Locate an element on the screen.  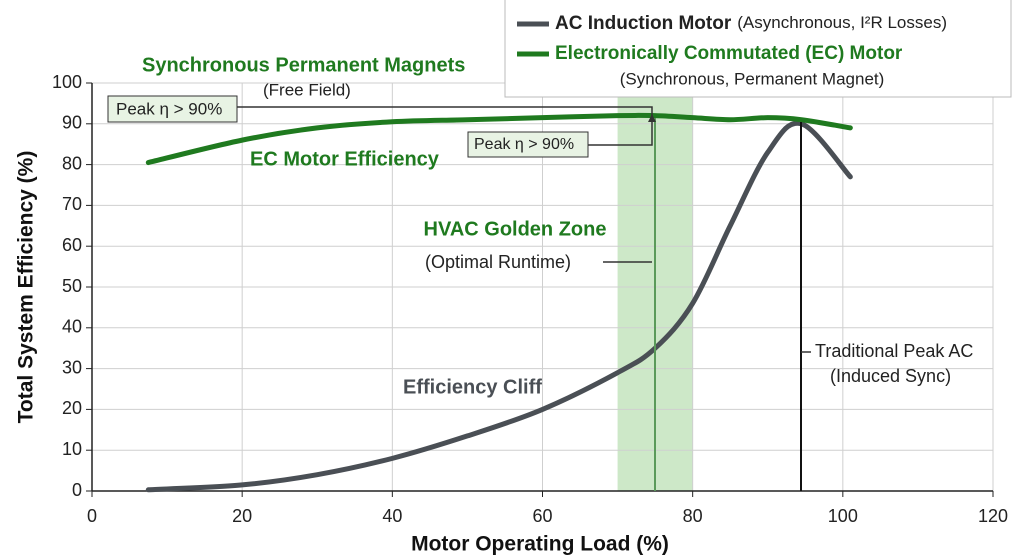
x-tick-label: 100 is located at coordinates (843, 516).